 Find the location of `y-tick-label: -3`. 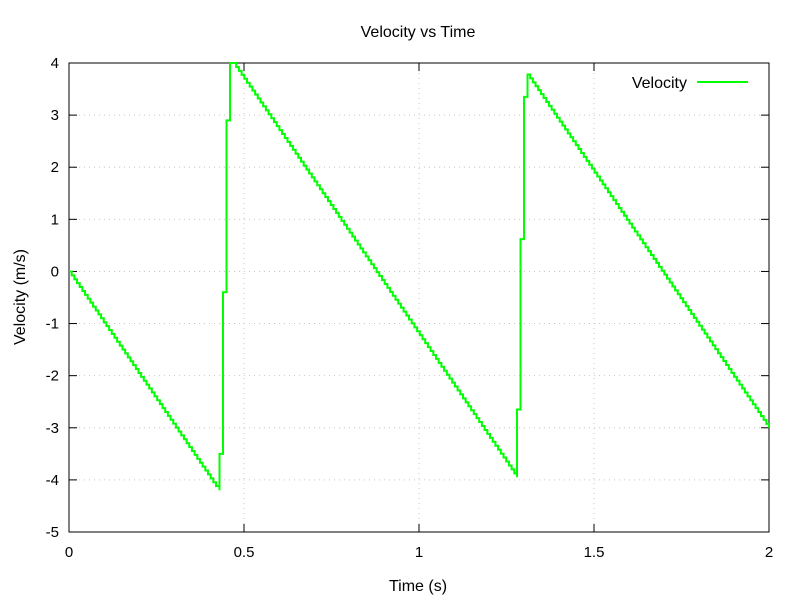

y-tick-label: -3 is located at coordinates (52, 428).